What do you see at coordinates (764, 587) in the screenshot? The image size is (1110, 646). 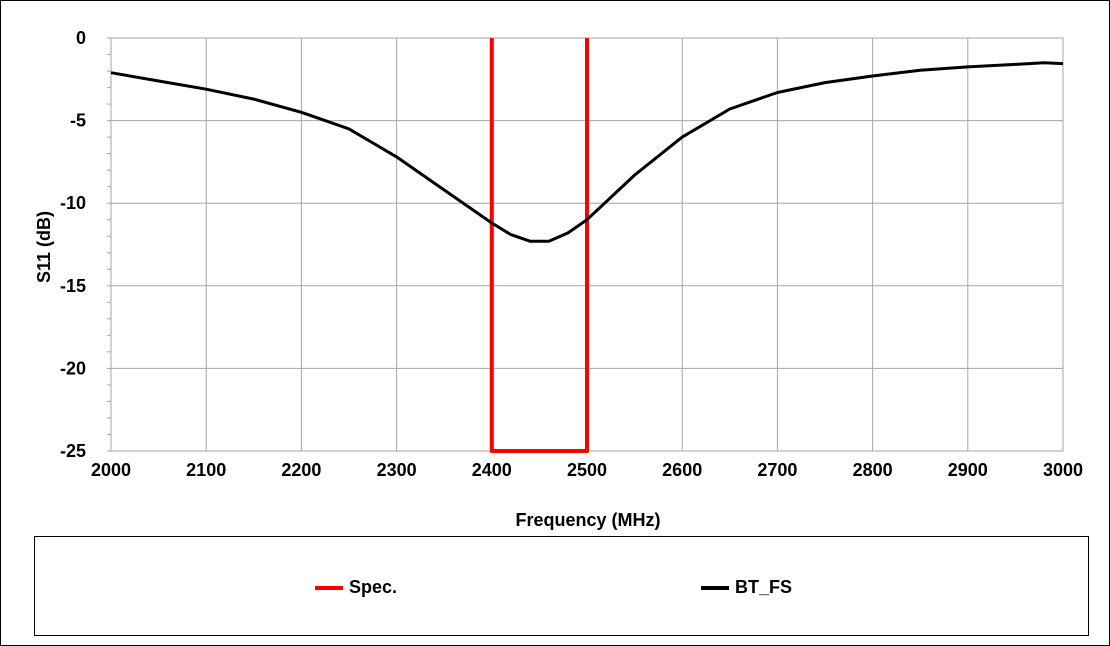 I see `legend-label-bt-fs: BT_FS` at bounding box center [764, 587].